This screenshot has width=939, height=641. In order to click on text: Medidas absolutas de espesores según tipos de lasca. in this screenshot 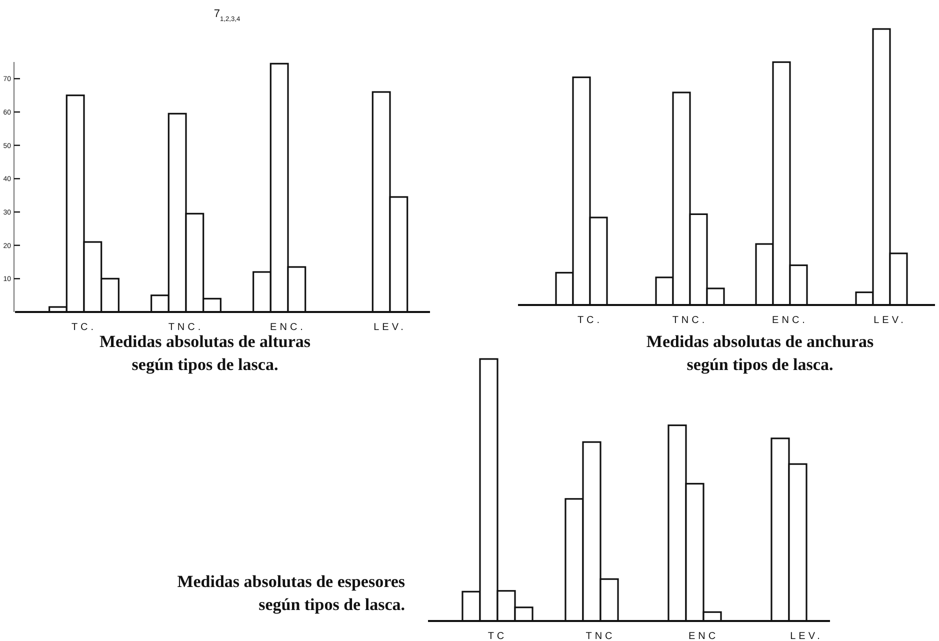, I will do `click(291, 593)`.